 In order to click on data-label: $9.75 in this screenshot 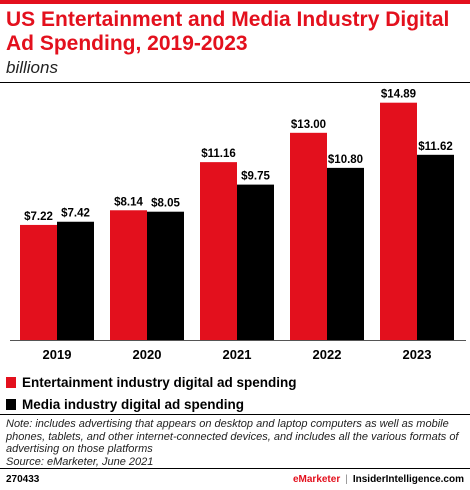, I will do `click(255, 177)`.